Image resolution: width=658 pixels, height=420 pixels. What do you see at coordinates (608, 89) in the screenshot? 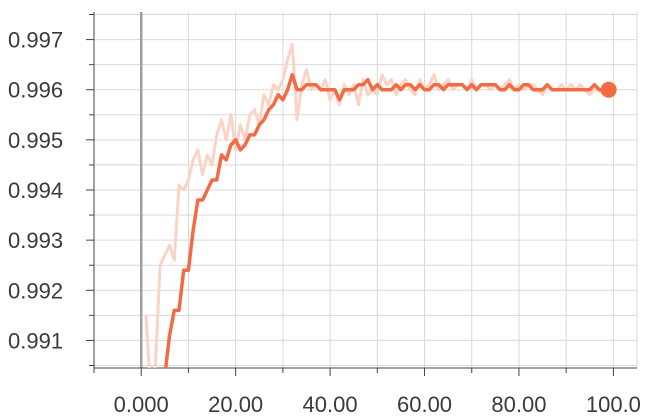
I see `last-point-marker` at bounding box center [608, 89].